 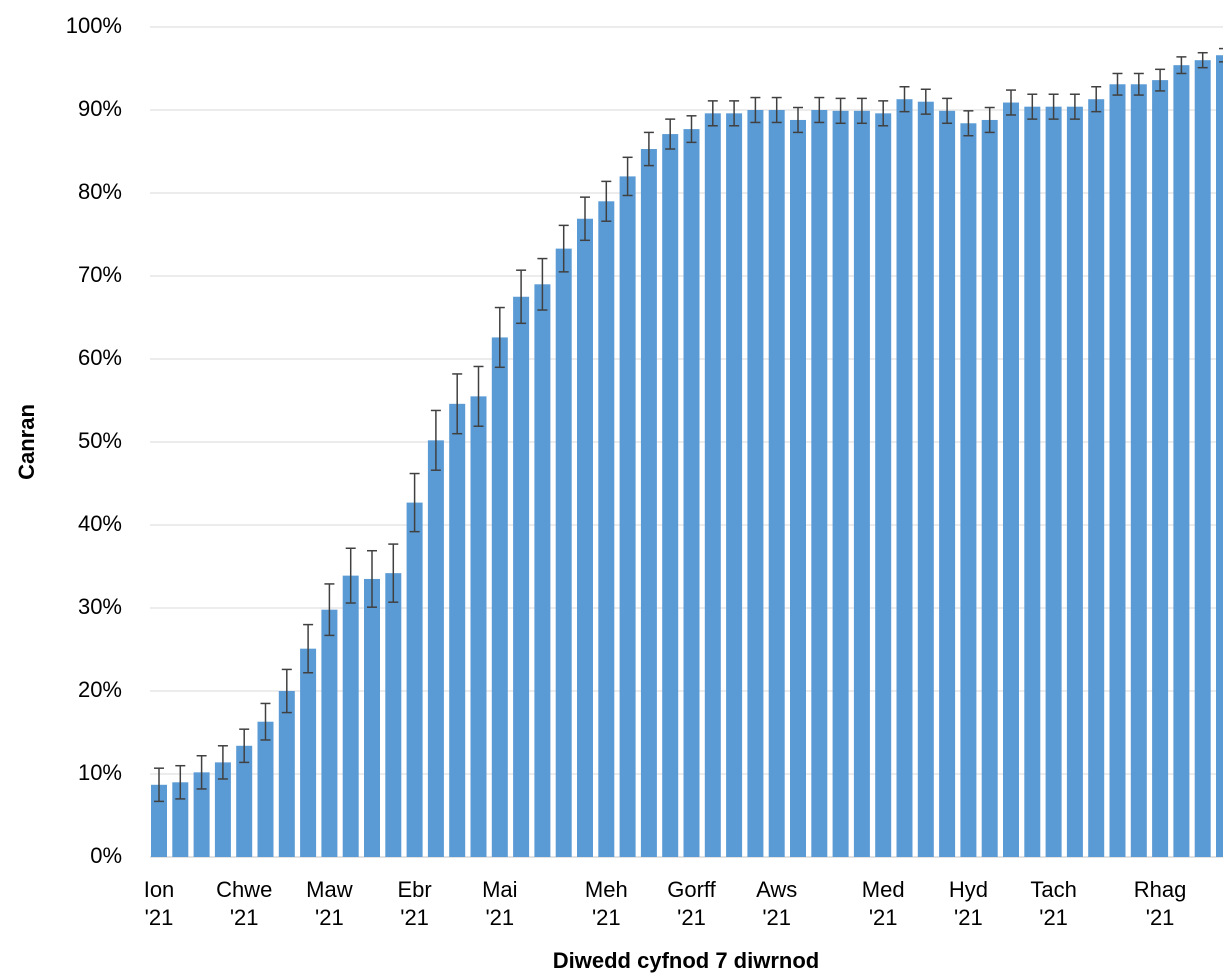 What do you see at coordinates (100, 689) in the screenshot?
I see `y-tick-label: 20%` at bounding box center [100, 689].